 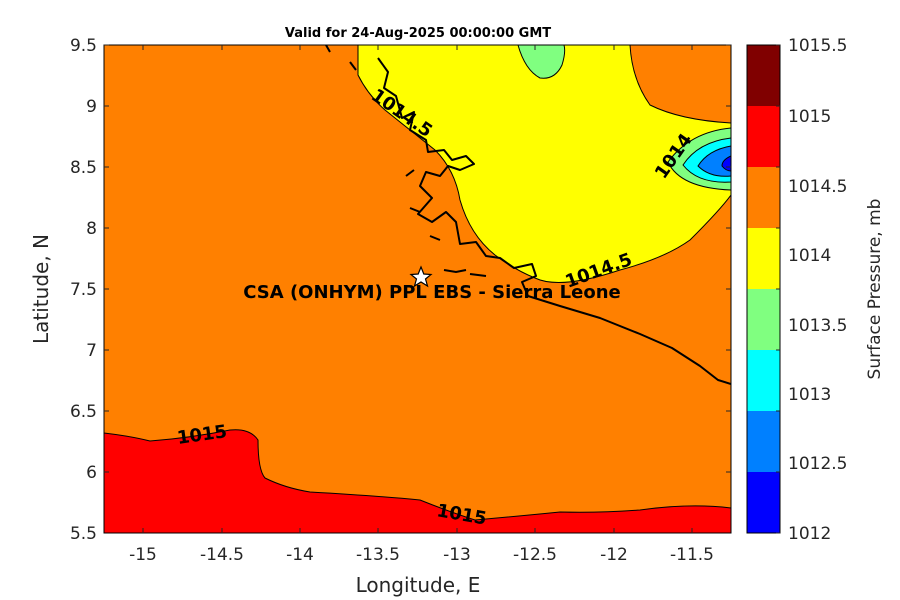 What do you see at coordinates (714, 161) in the screenshot?
I see `pressure-field-lightblue-east` at bounding box center [714, 161].